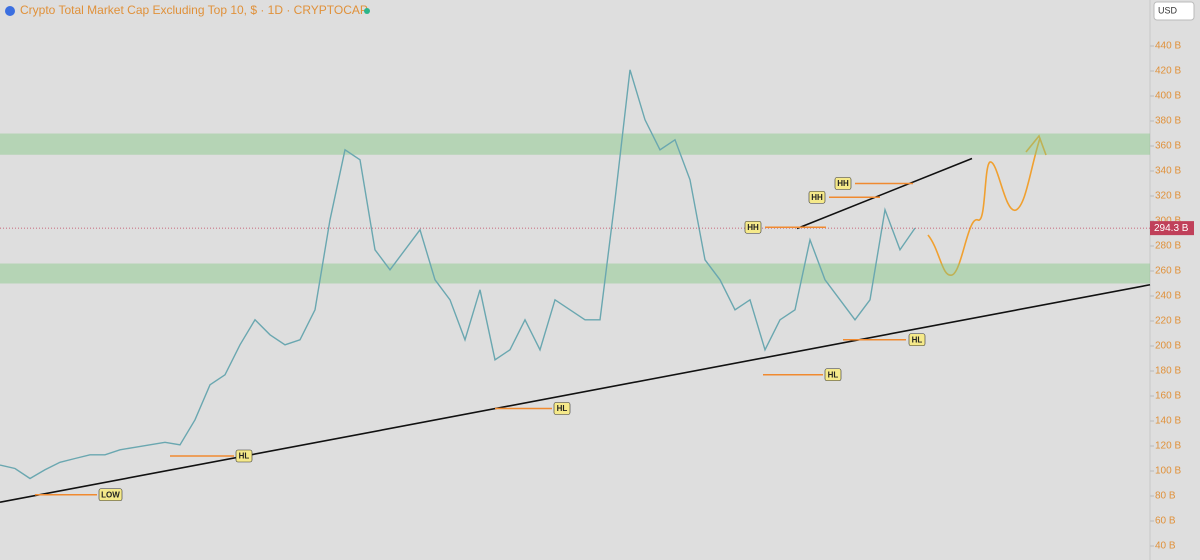 The image size is (1200, 560). I want to click on y-tick-label: 280 B, so click(1168, 246).